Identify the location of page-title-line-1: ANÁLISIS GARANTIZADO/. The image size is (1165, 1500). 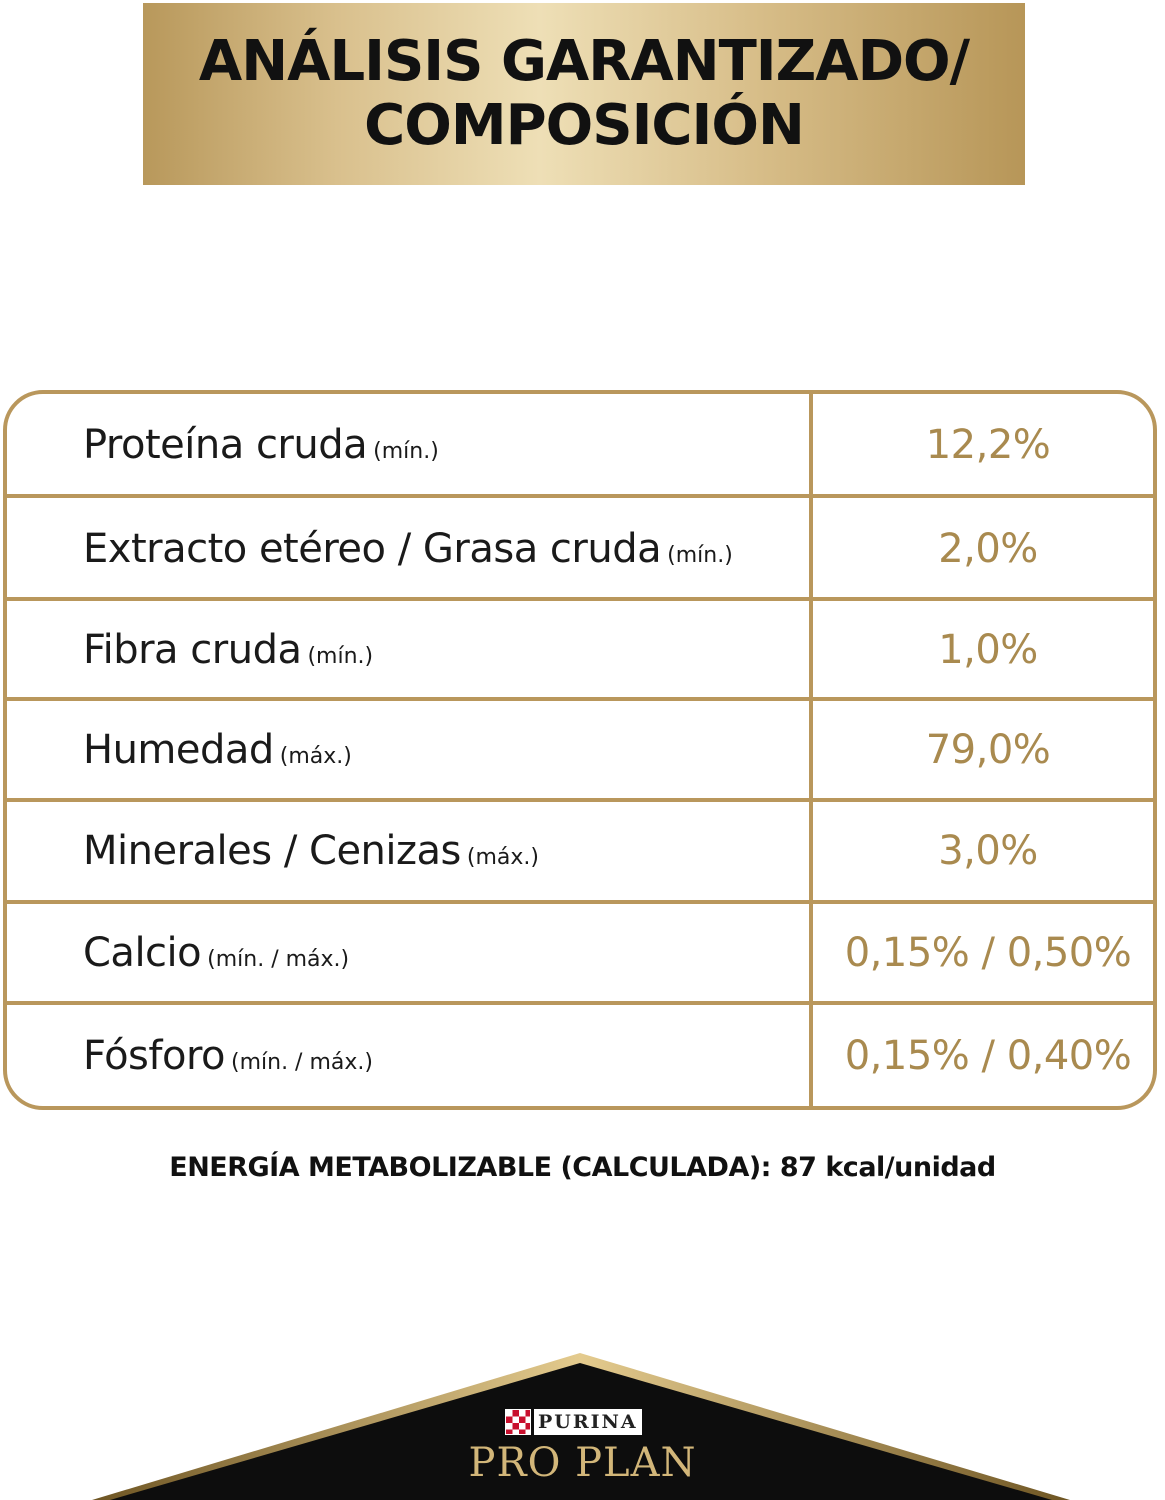
(584, 61).